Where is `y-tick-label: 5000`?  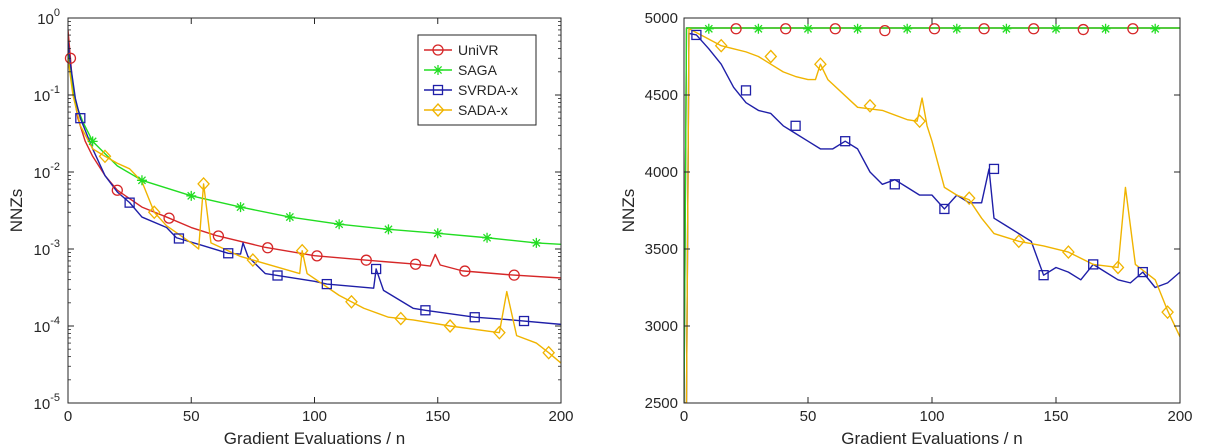 y-tick-label: 5000 is located at coordinates (661, 18).